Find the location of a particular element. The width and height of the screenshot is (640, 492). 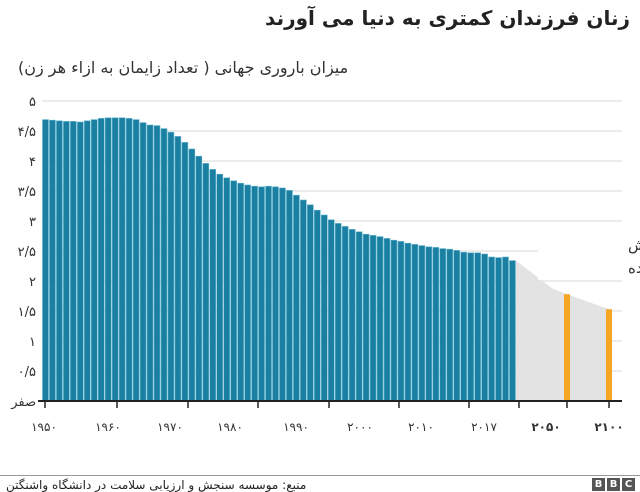

bar-1973 is located at coordinates (206, 282).